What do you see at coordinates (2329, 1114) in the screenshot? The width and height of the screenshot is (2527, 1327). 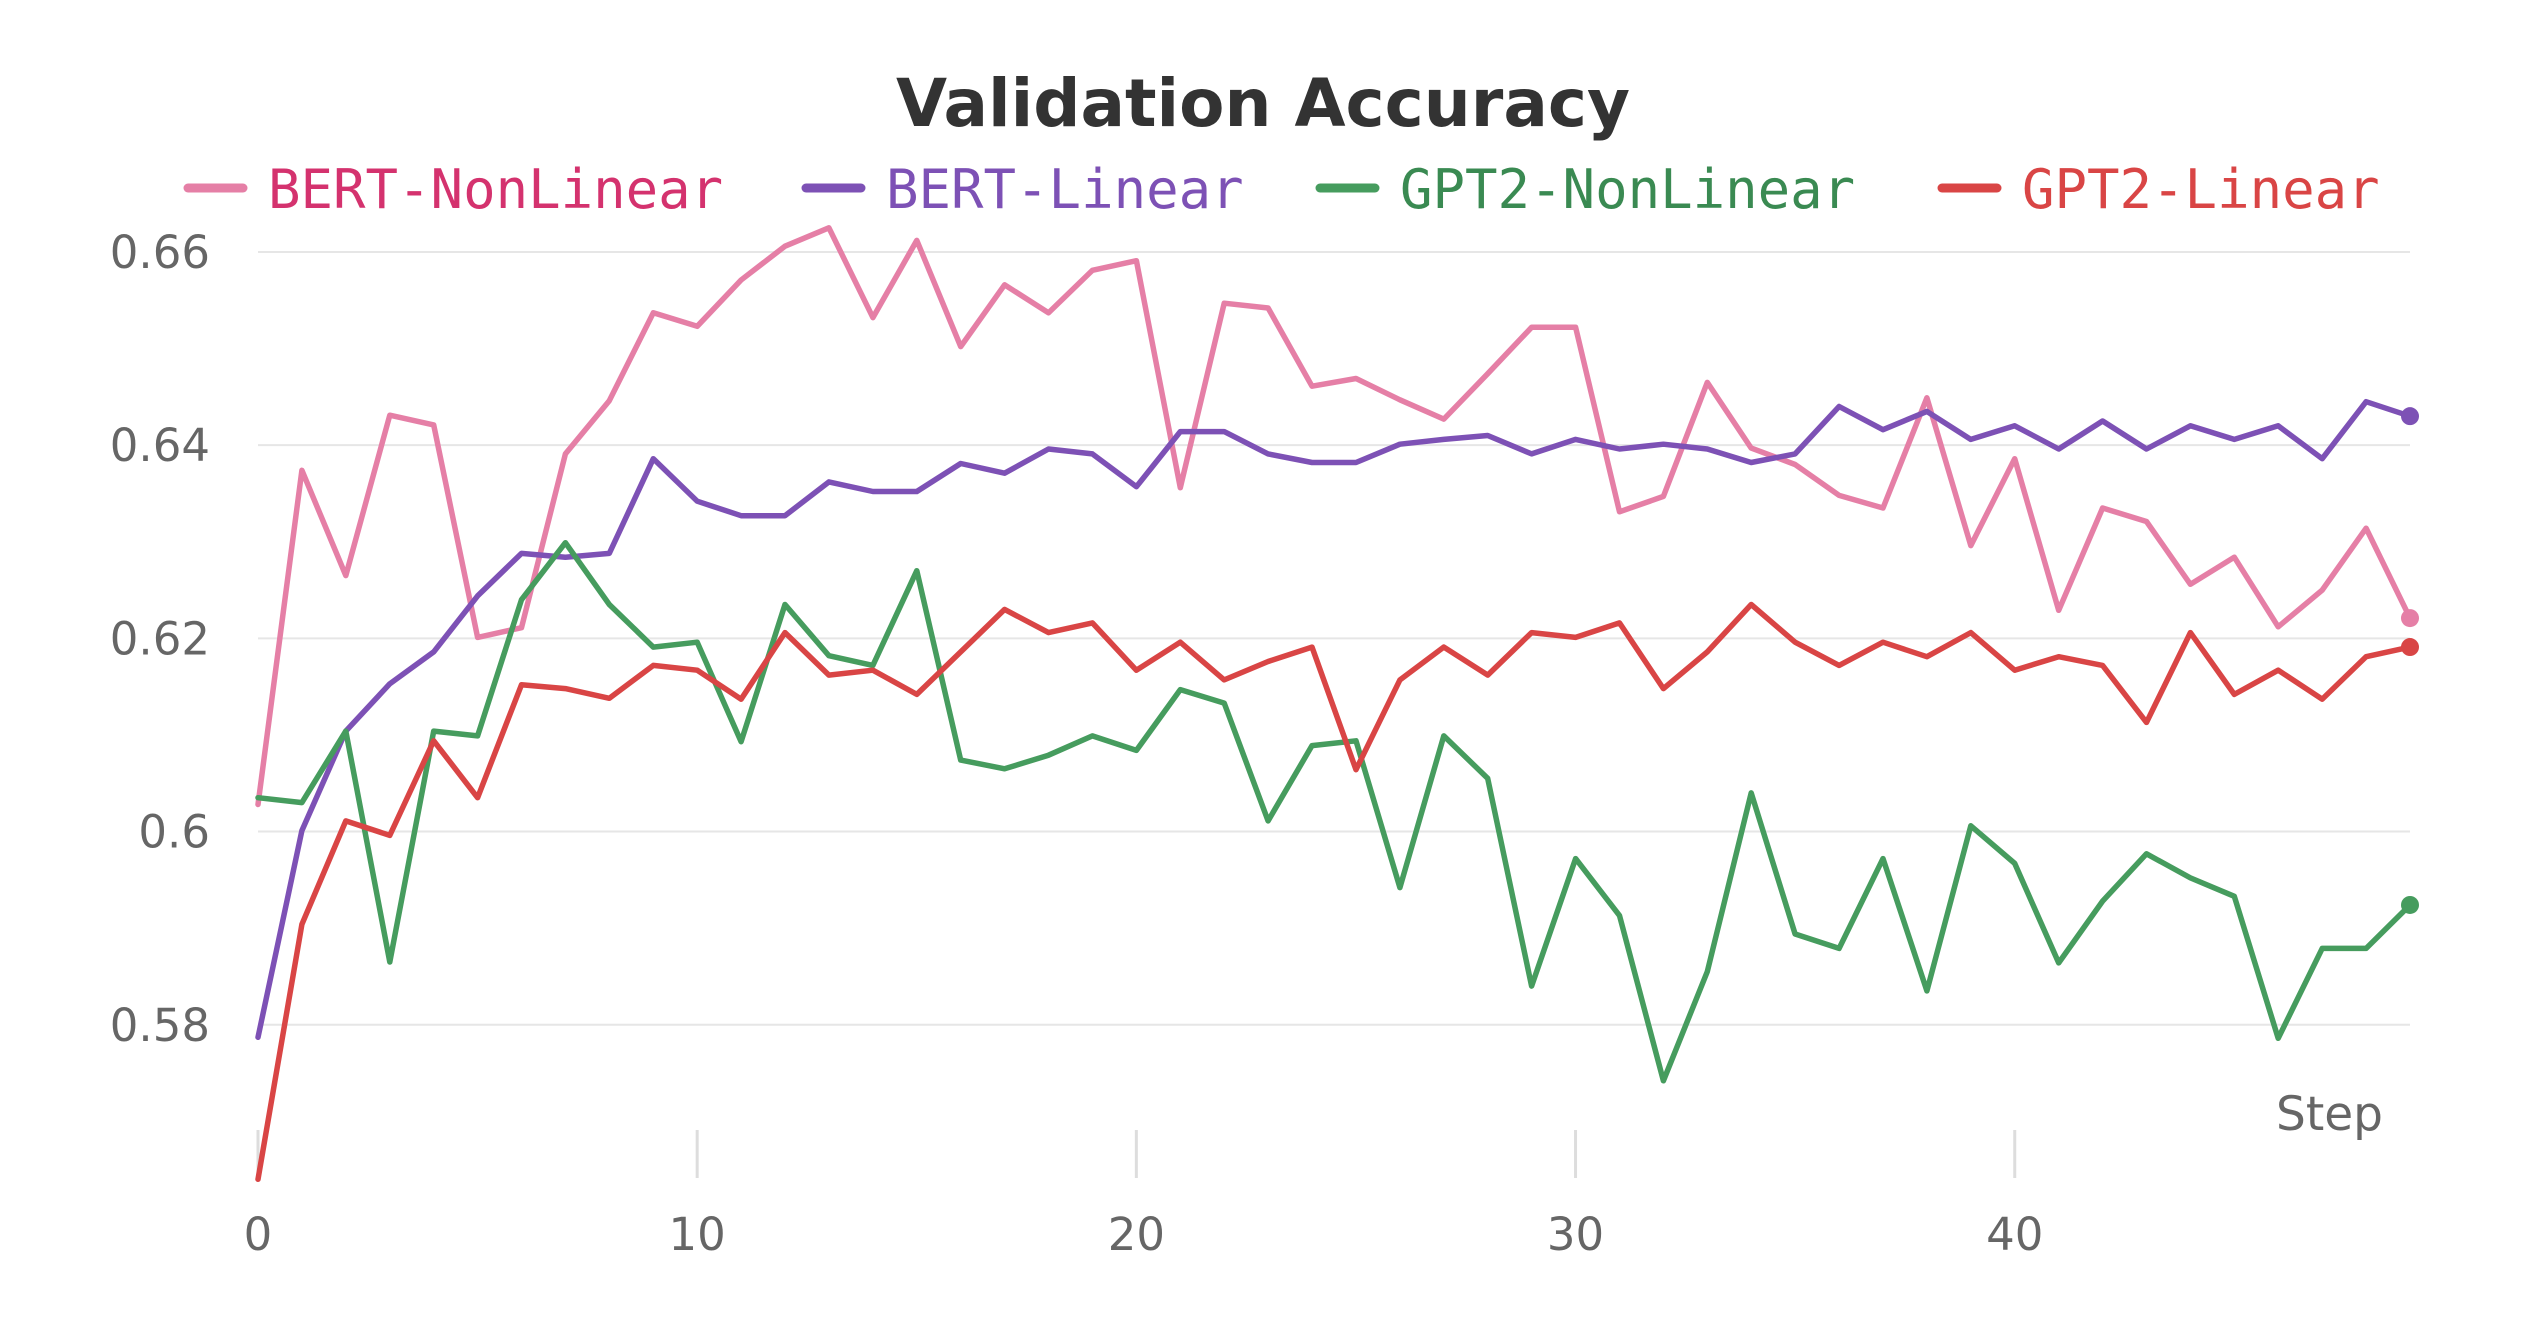 I see `x-axis-label: Step` at bounding box center [2329, 1114].